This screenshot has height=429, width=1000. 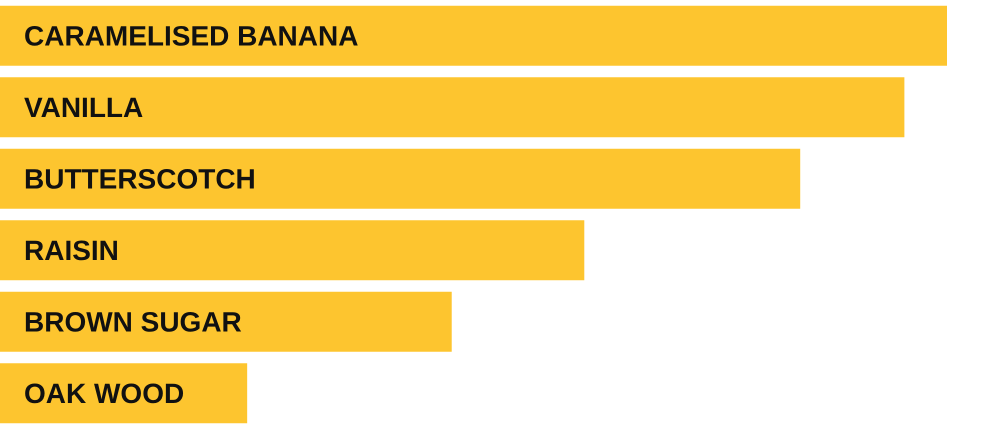 What do you see at coordinates (104, 394) in the screenshot?
I see `y-tick-label: OAK WOOD` at bounding box center [104, 394].